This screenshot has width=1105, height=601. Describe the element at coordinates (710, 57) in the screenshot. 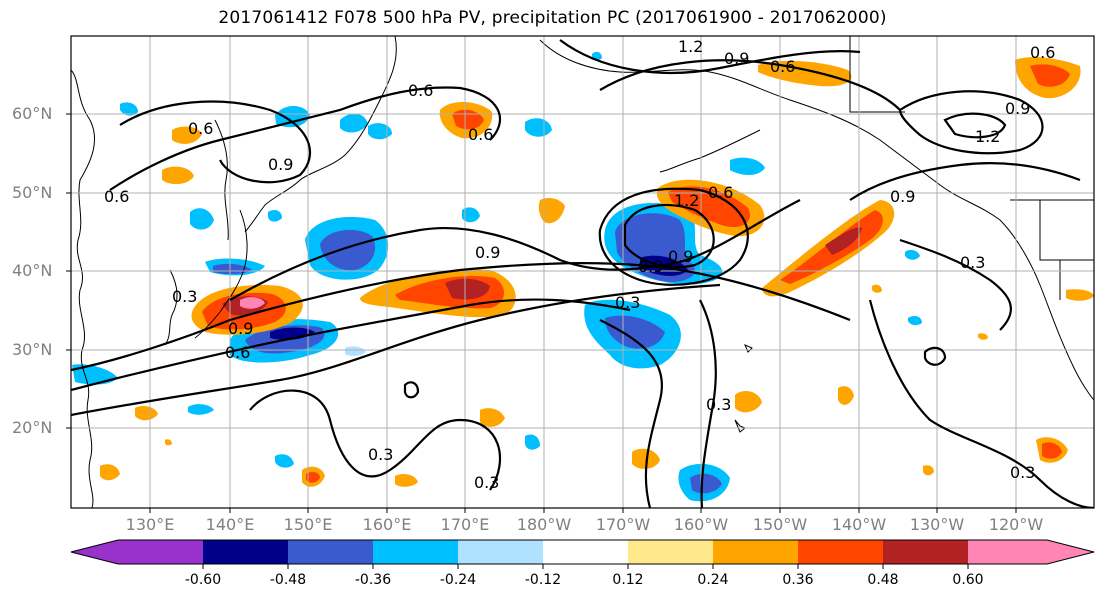

I see `contour-1p2-north` at that location.